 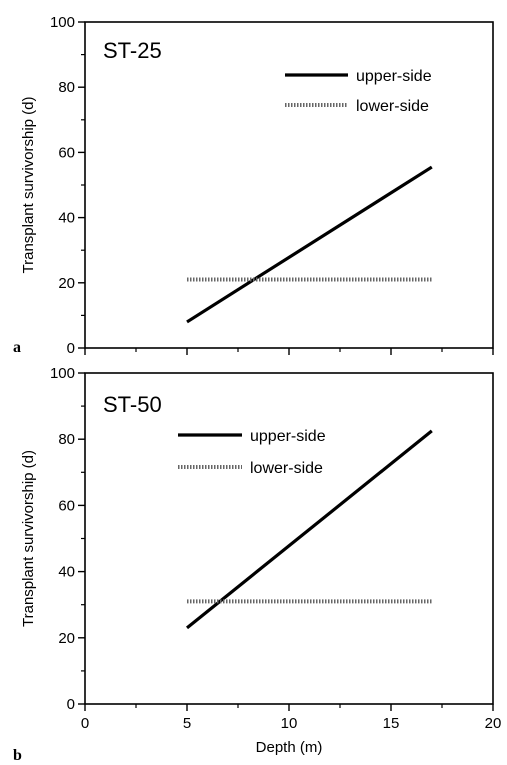 I want to click on panel-letter: a, so click(x=17, y=347).